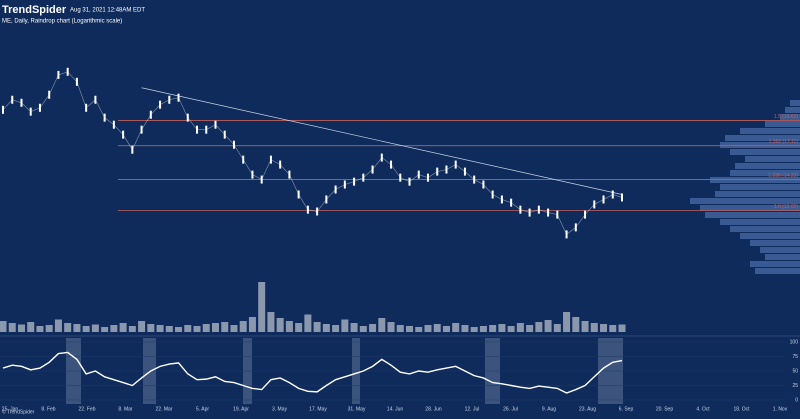 The image size is (800, 419). What do you see at coordinates (796, 400) in the screenshot?
I see `osc-tick-label: 0` at bounding box center [796, 400].